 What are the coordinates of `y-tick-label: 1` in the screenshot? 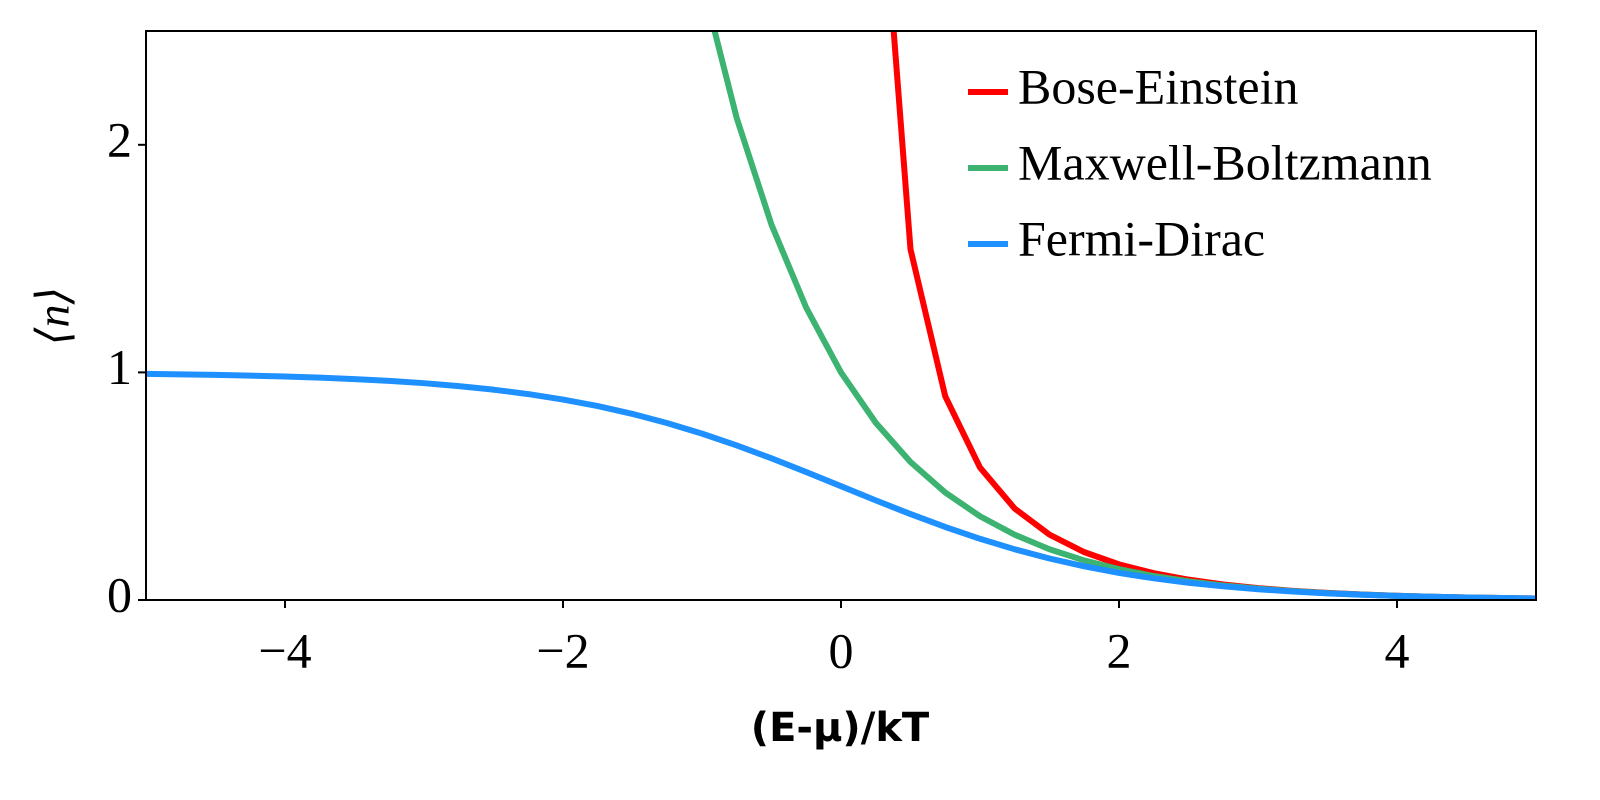 It's located at (119, 367).